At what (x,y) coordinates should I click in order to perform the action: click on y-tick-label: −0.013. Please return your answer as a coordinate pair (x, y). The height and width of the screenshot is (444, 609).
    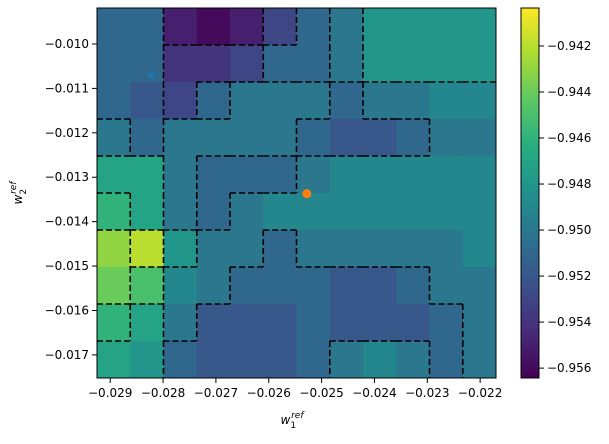
    Looking at the image, I should click on (67, 177).